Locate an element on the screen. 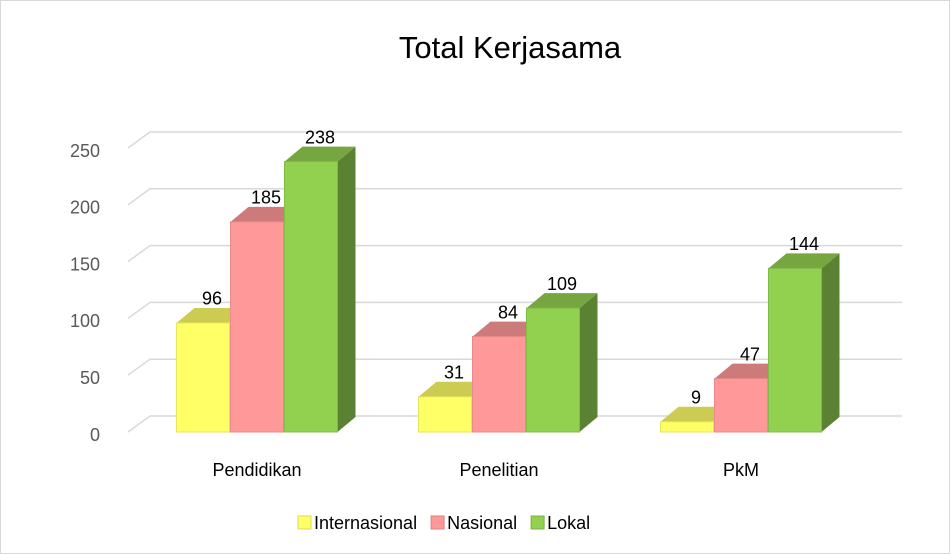  y-tick-label: 250 is located at coordinates (85, 151).